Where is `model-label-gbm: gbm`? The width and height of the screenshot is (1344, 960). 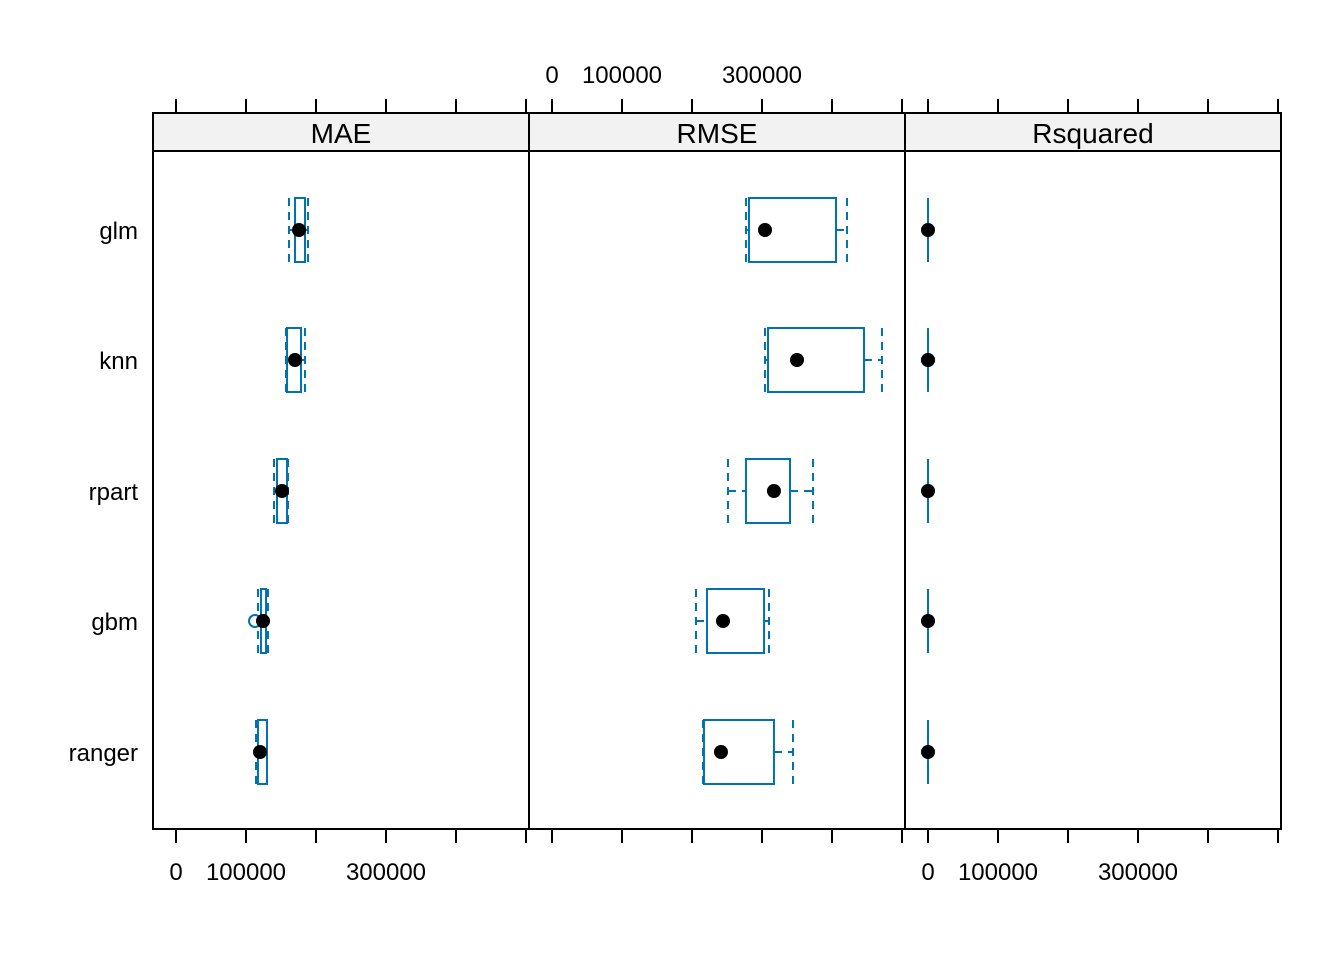
model-label-gbm: gbm is located at coordinates (114, 622).